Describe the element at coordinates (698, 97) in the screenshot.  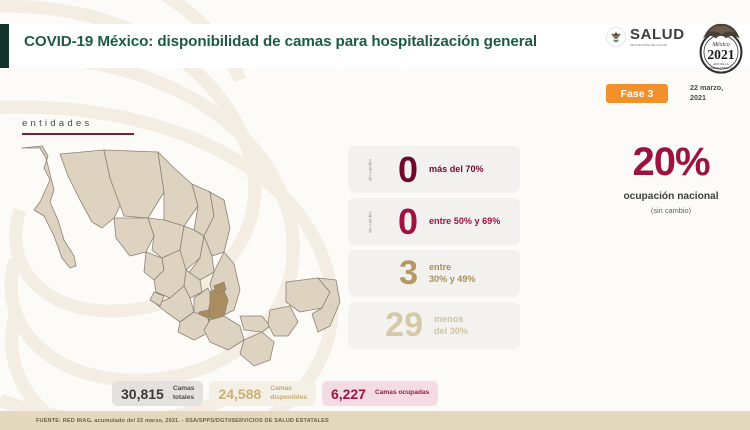
I see `fecha-line-2: 2021` at that location.